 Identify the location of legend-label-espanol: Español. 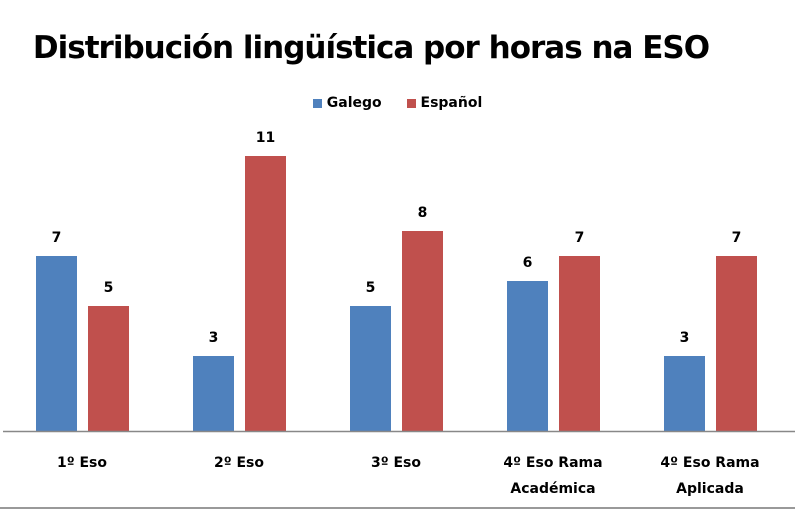
(451, 103).